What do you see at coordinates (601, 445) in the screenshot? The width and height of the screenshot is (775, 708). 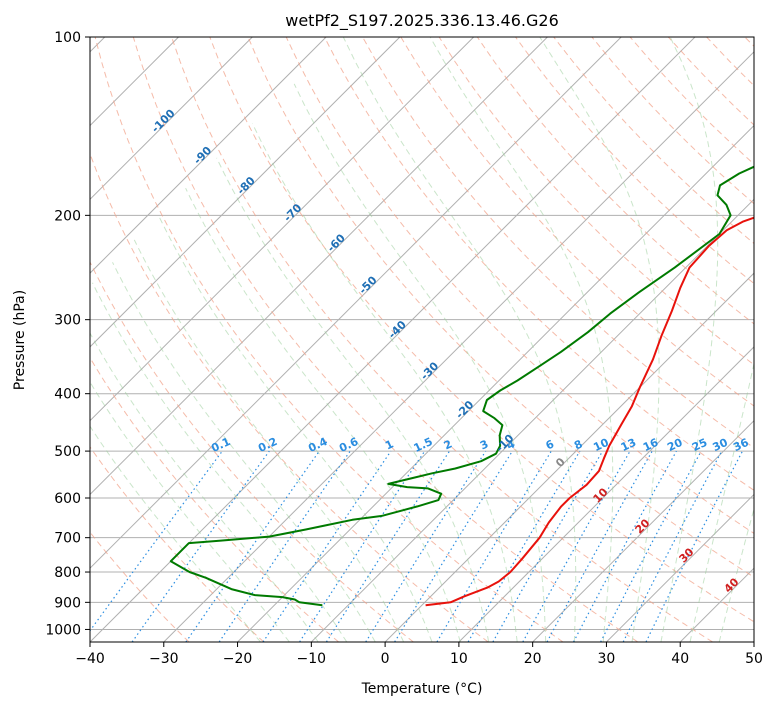 I see `mixing-ratio-label: 10` at bounding box center [601, 445].